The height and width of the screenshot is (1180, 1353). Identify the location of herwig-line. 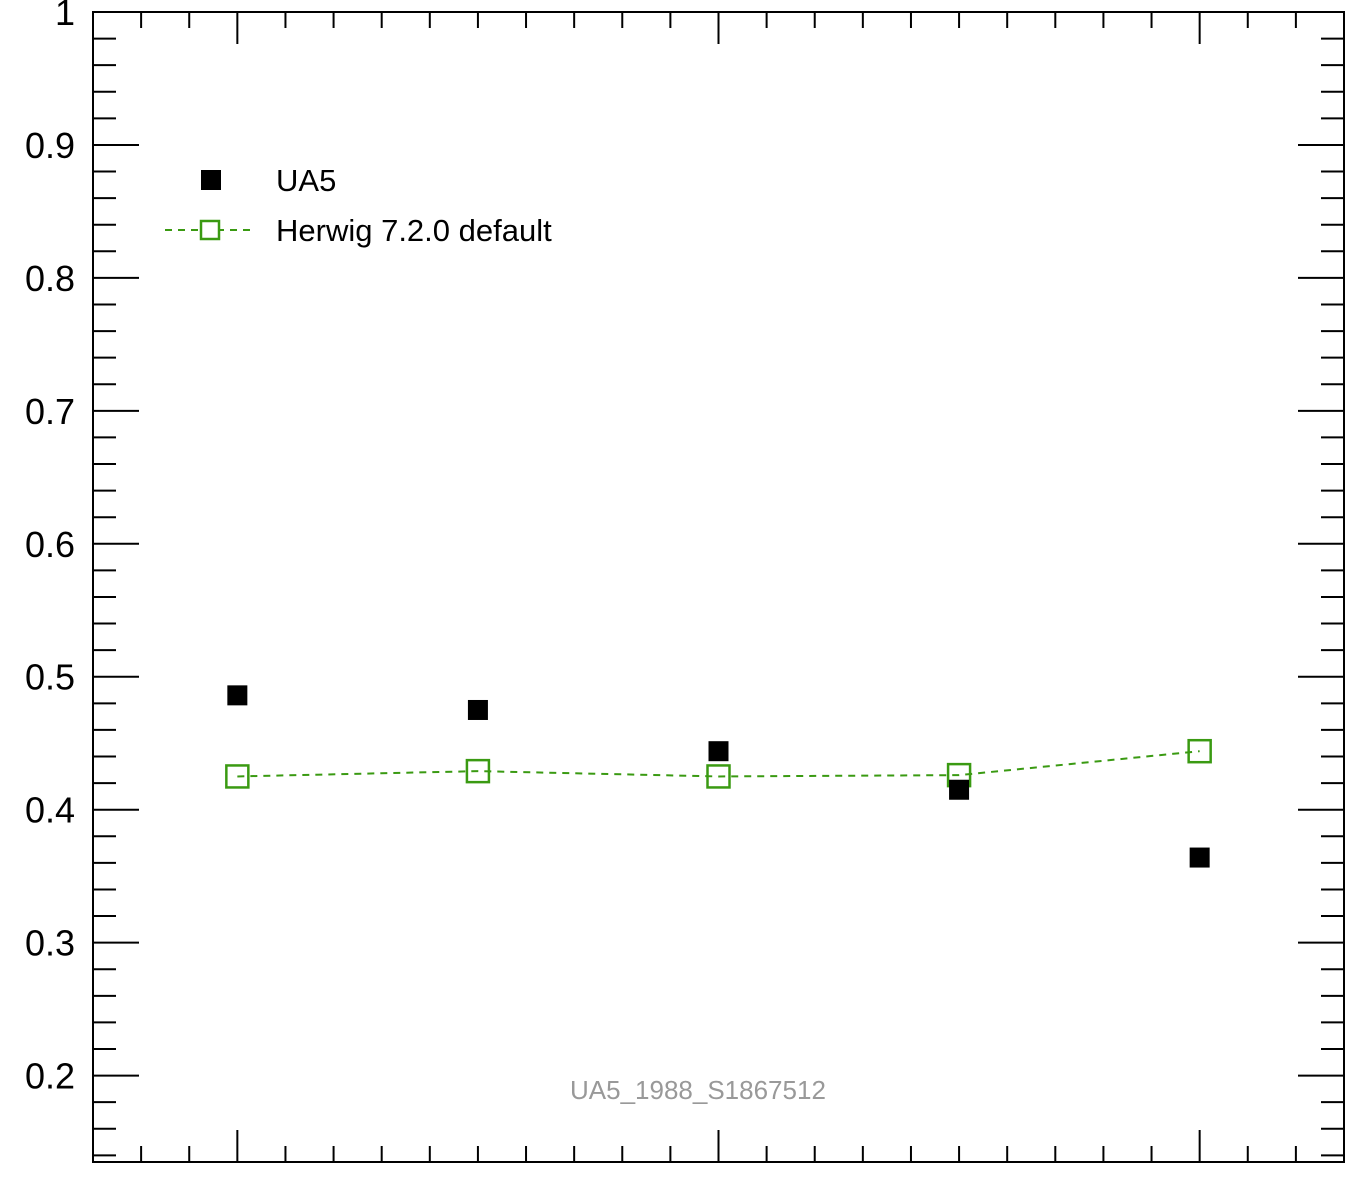
(718, 764).